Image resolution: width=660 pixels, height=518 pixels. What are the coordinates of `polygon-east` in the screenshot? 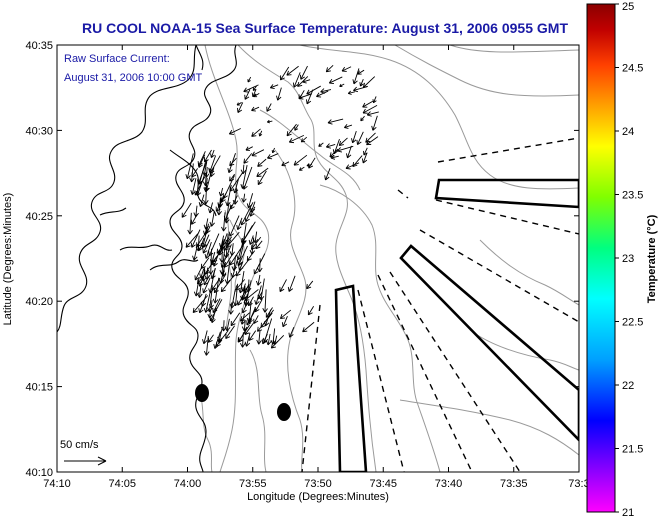 It's located at (506, 193).